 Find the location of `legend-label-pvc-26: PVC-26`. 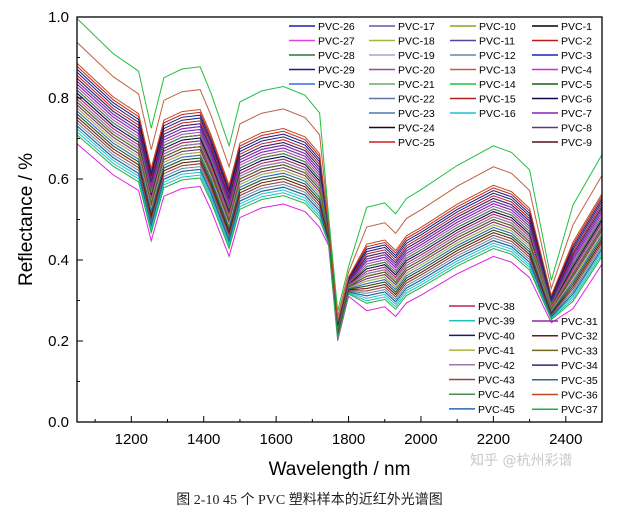

legend-label-pvc-26: PVC-26 is located at coordinates (336, 27).